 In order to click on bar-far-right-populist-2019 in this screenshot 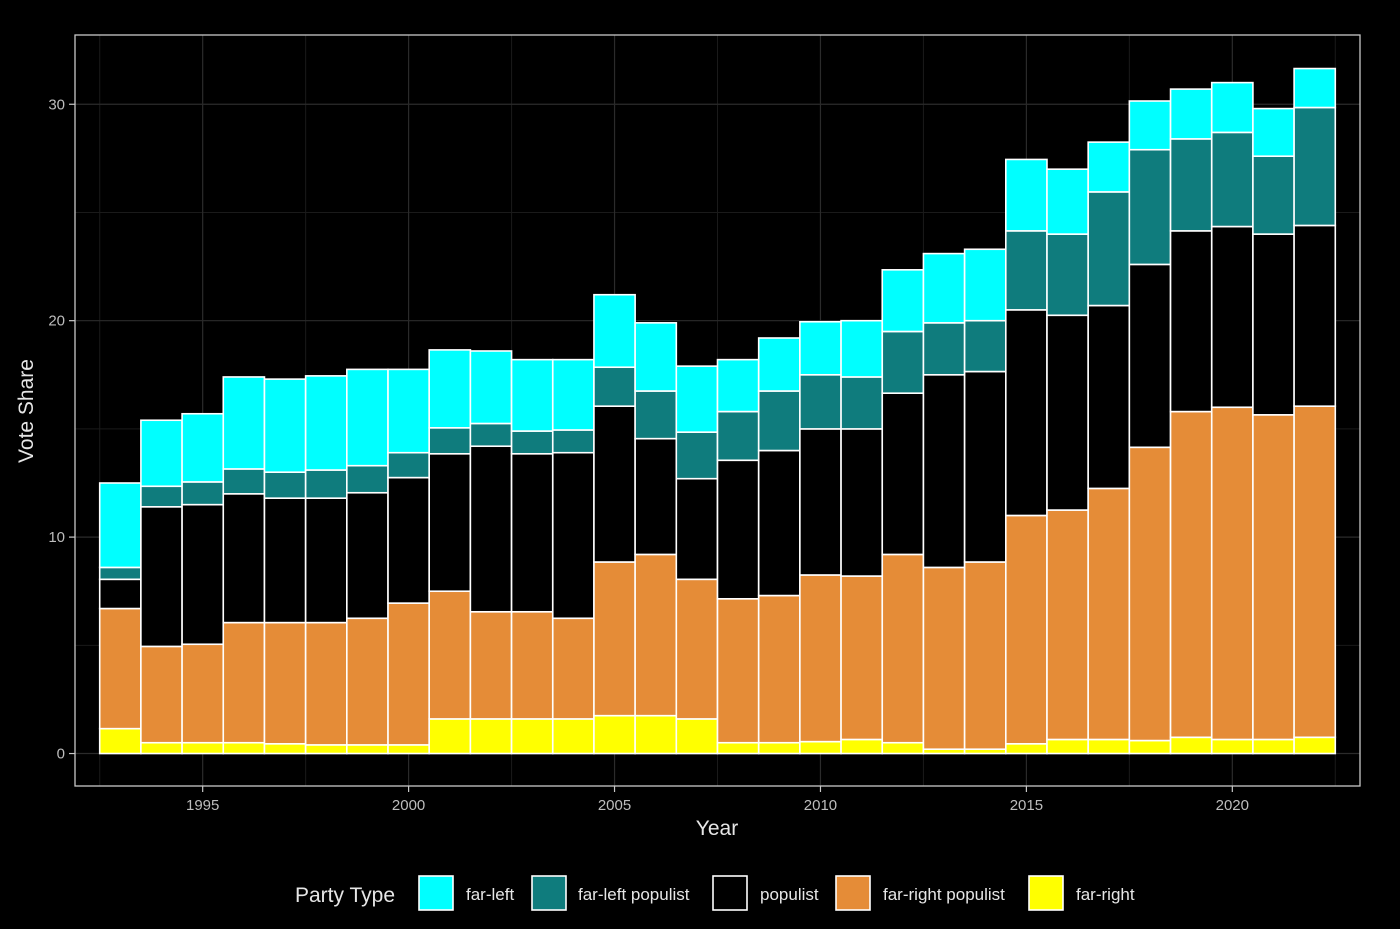, I will do `click(1191, 574)`.